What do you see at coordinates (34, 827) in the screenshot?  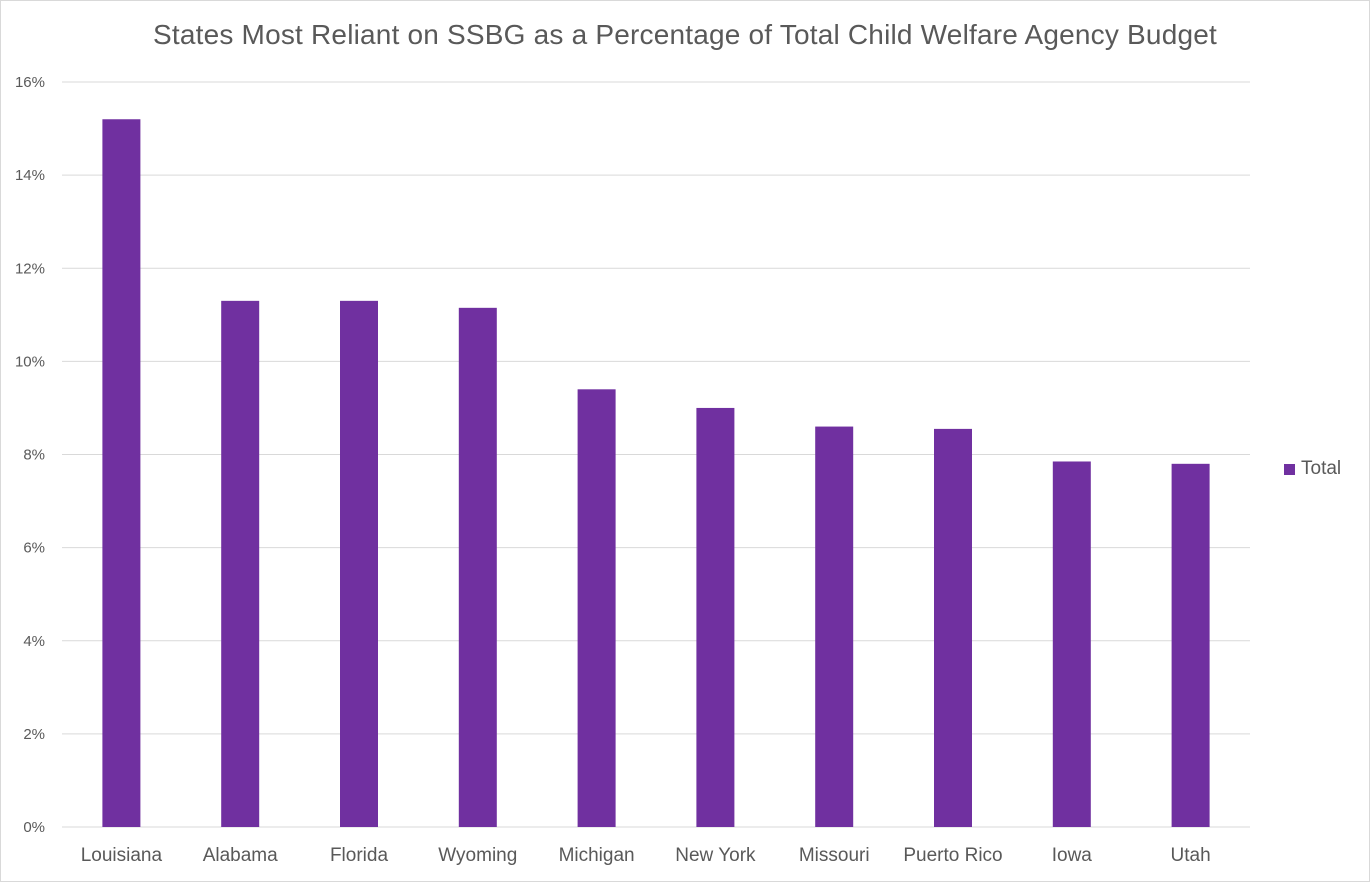 I see `y-tick-label: 0%` at bounding box center [34, 827].